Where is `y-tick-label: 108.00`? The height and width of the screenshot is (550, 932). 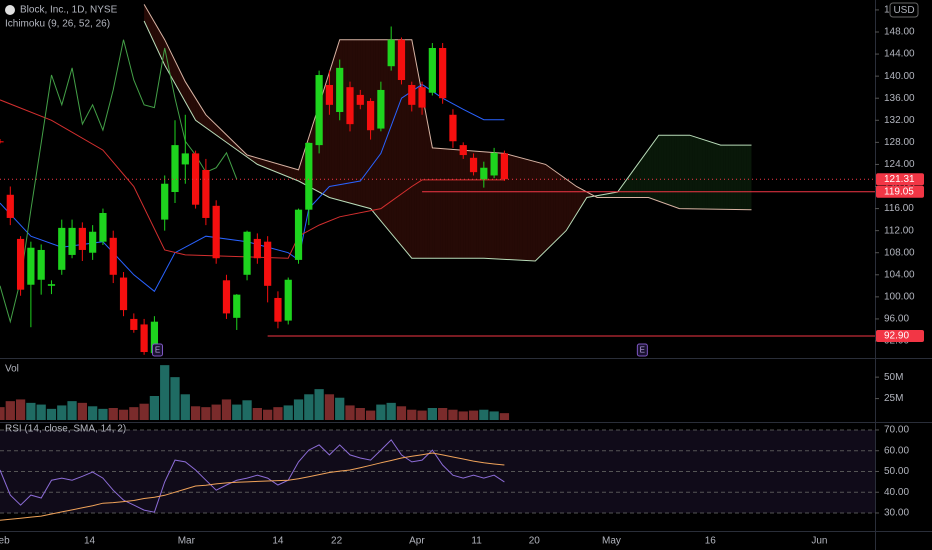
y-tick-label: 108.00 is located at coordinates (899, 252).